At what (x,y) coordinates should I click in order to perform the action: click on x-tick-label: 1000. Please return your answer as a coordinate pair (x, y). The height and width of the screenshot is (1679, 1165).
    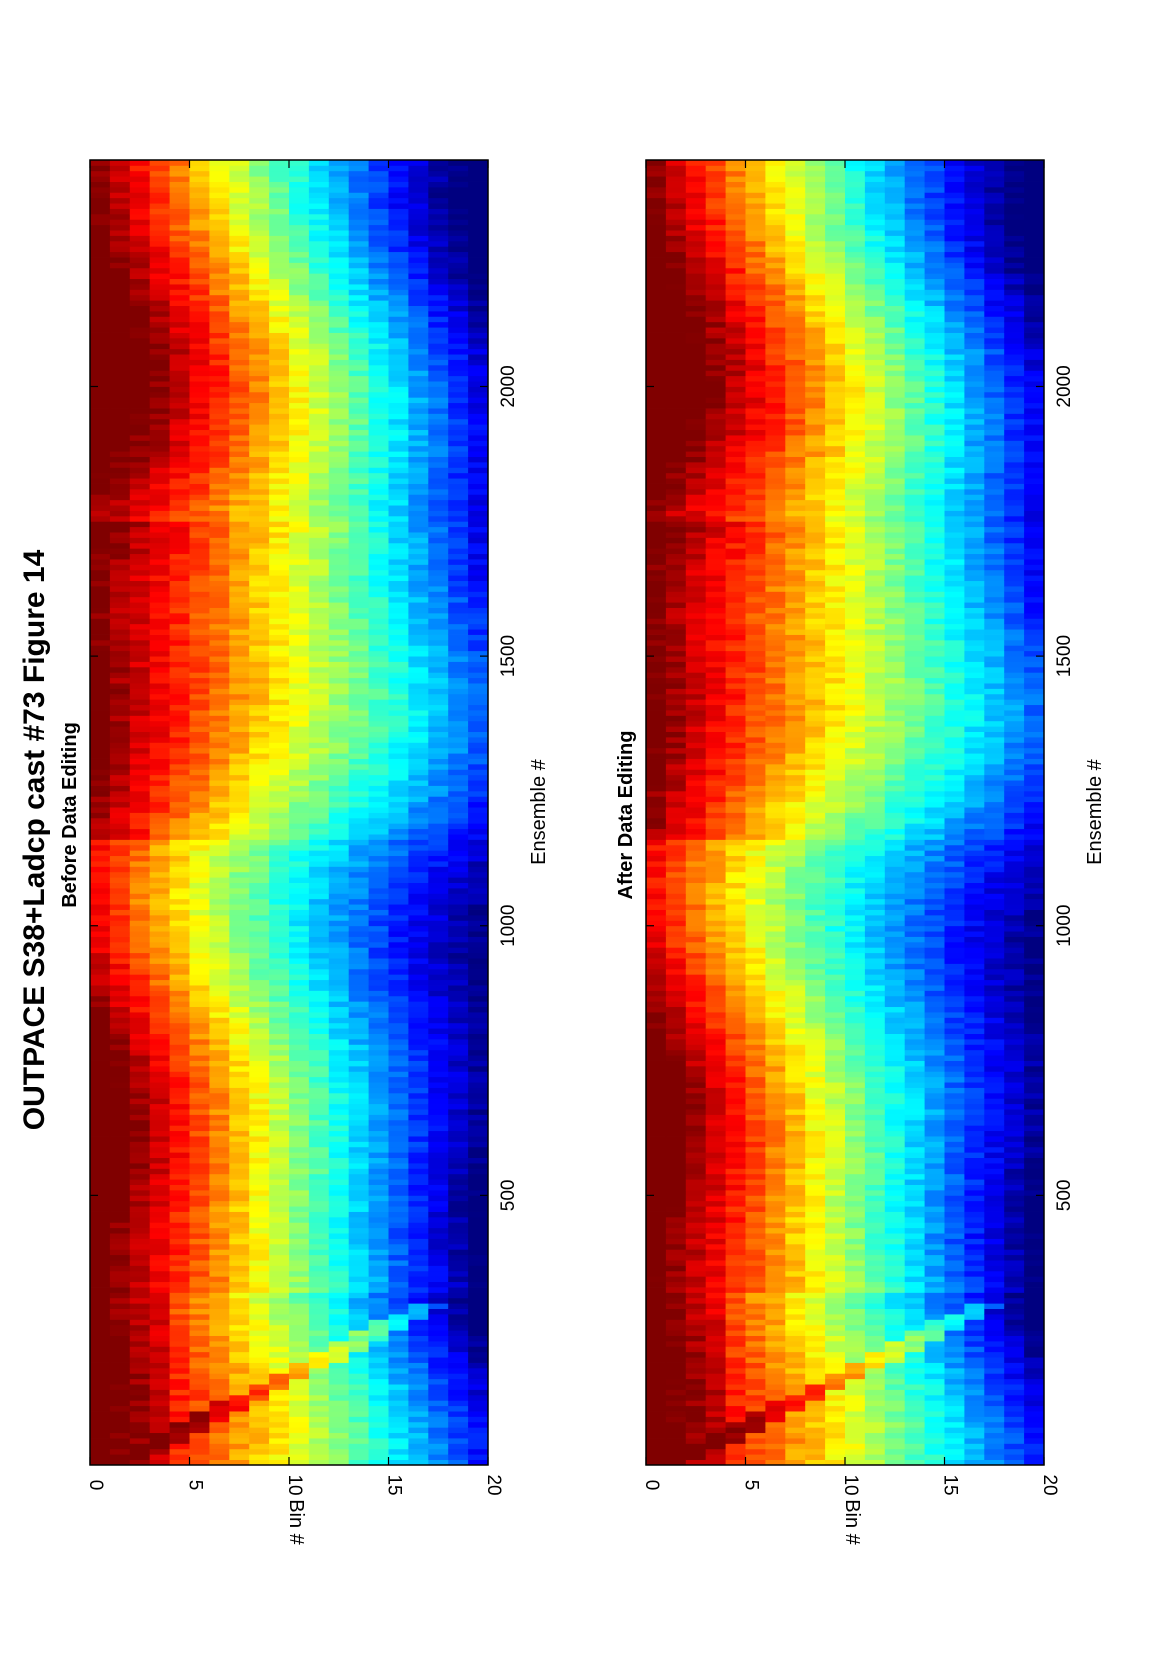
    Looking at the image, I should click on (508, 926).